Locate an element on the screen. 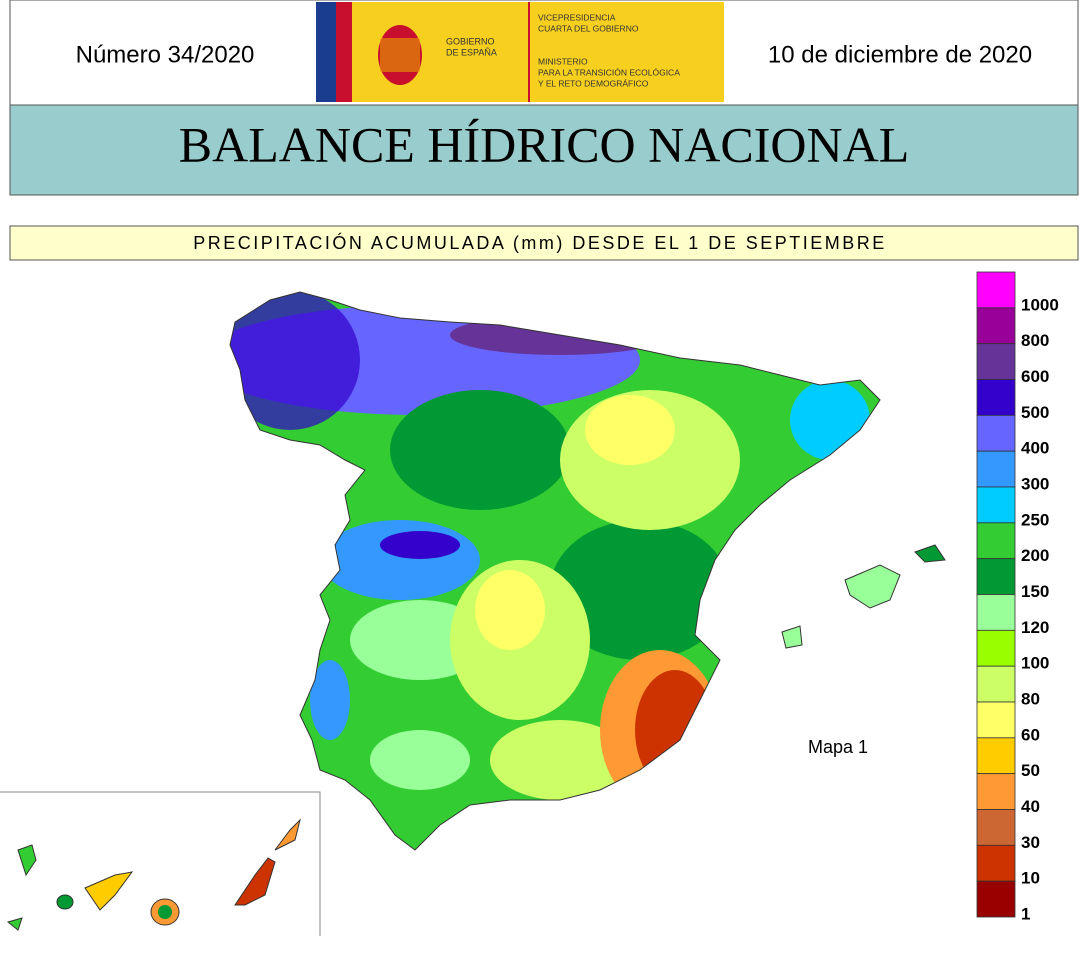 This screenshot has height=963, width=1089. legend-label: 120 is located at coordinates (1035, 627).